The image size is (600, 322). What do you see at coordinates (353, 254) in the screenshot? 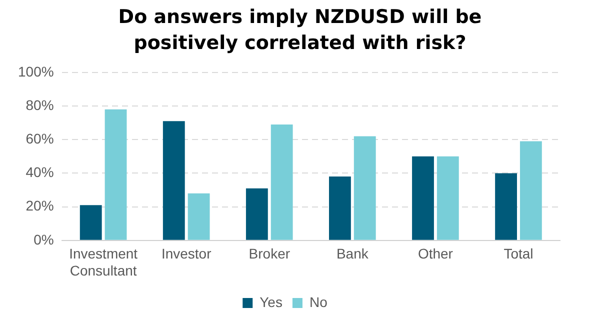
I see `x-tick-label: Bank` at bounding box center [353, 254].